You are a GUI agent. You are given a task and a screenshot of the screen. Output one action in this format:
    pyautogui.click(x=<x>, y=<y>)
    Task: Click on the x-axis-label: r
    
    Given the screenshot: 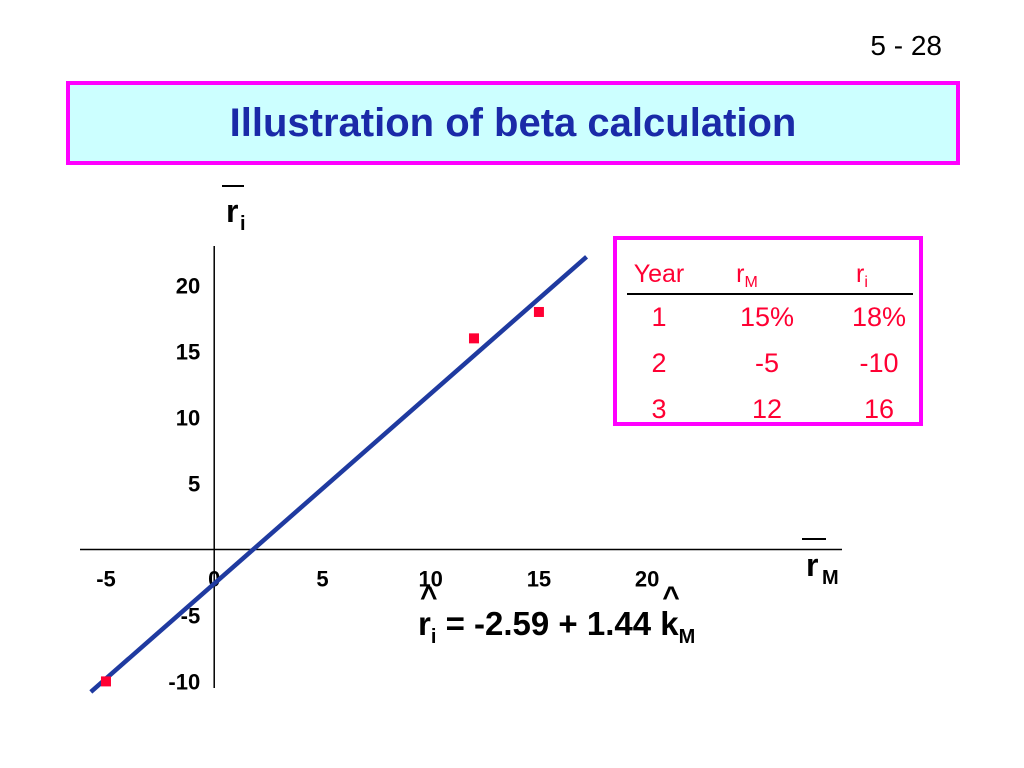 What is the action you would take?
    pyautogui.click(x=812, y=565)
    